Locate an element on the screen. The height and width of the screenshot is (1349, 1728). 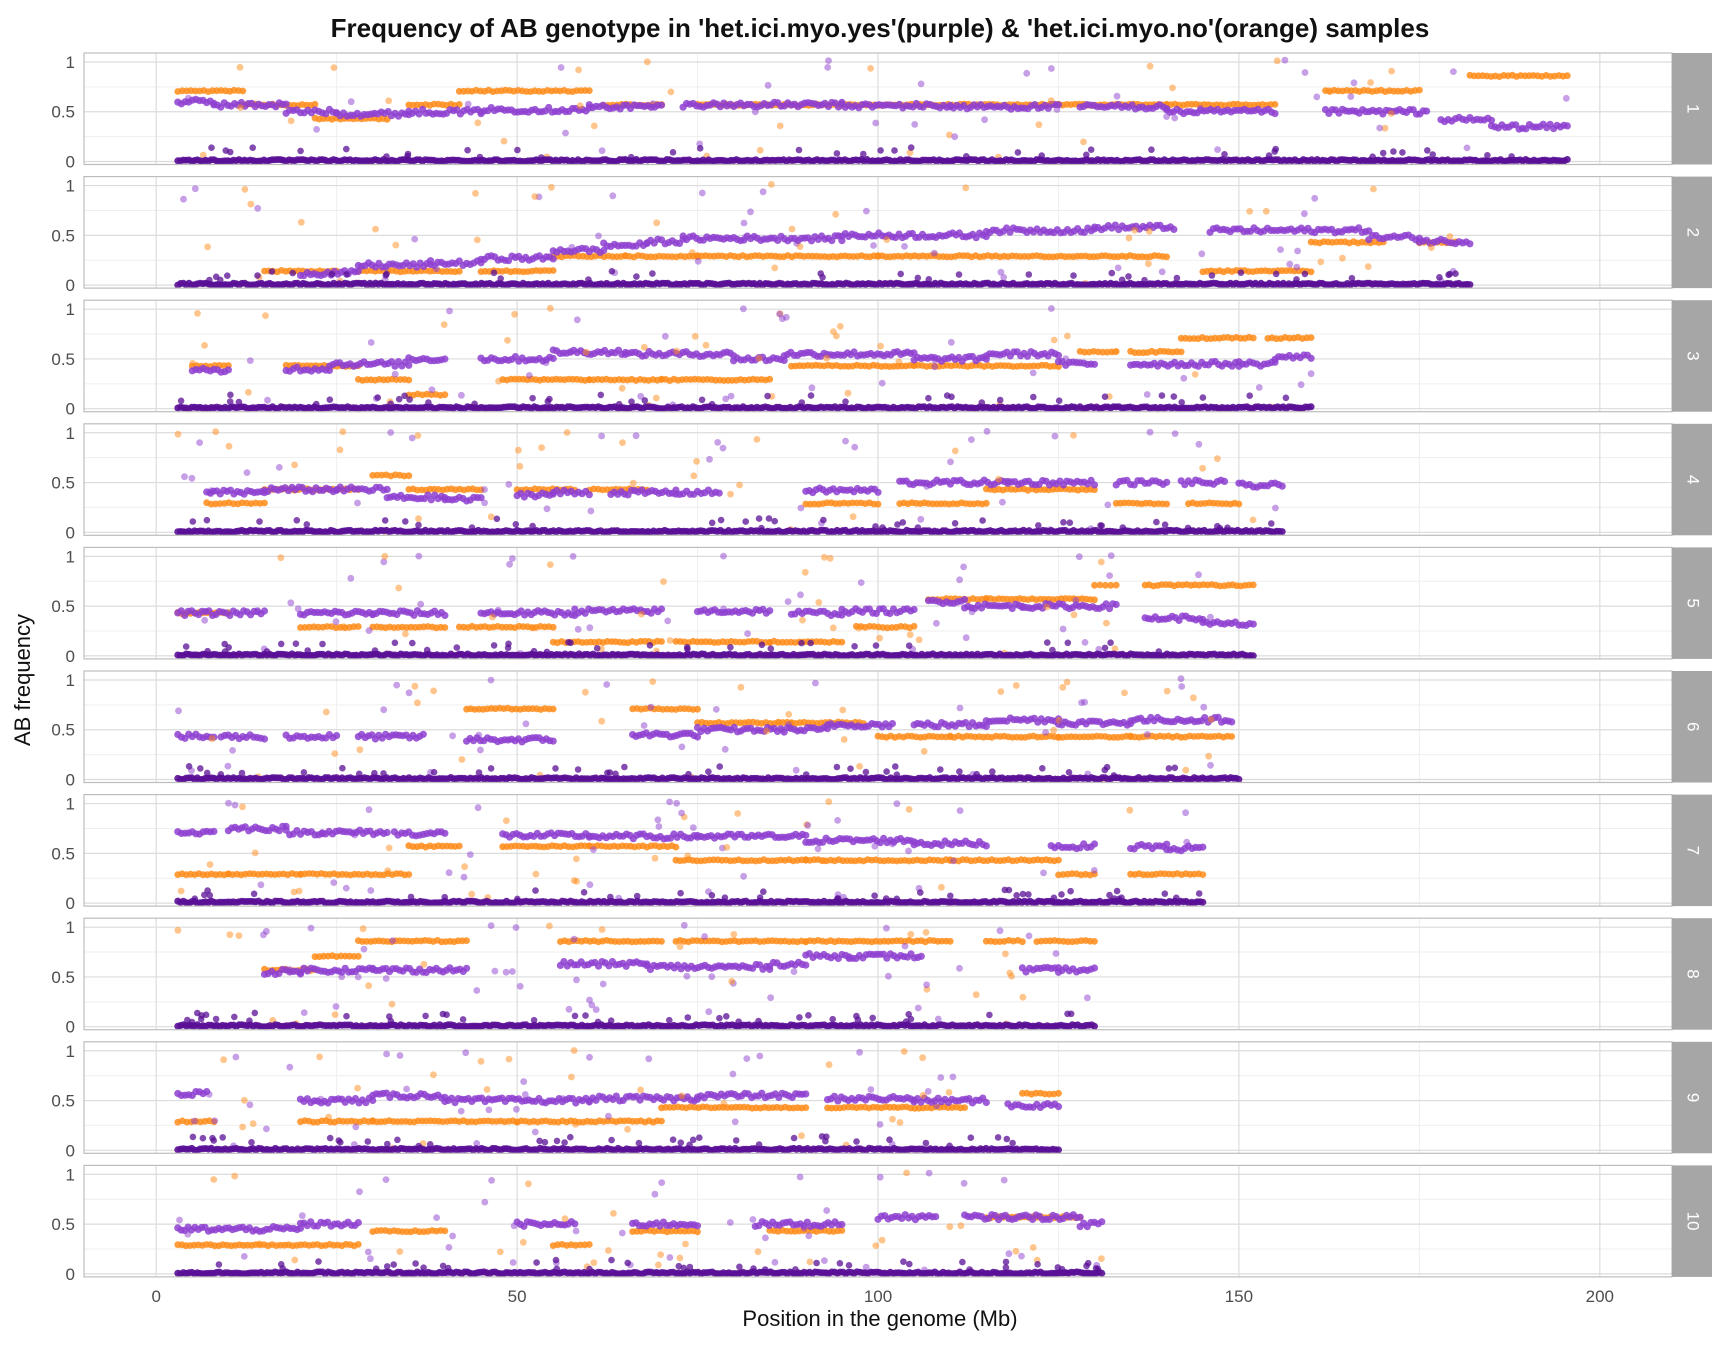
y-tick-label: 1 is located at coordinates (70, 433).